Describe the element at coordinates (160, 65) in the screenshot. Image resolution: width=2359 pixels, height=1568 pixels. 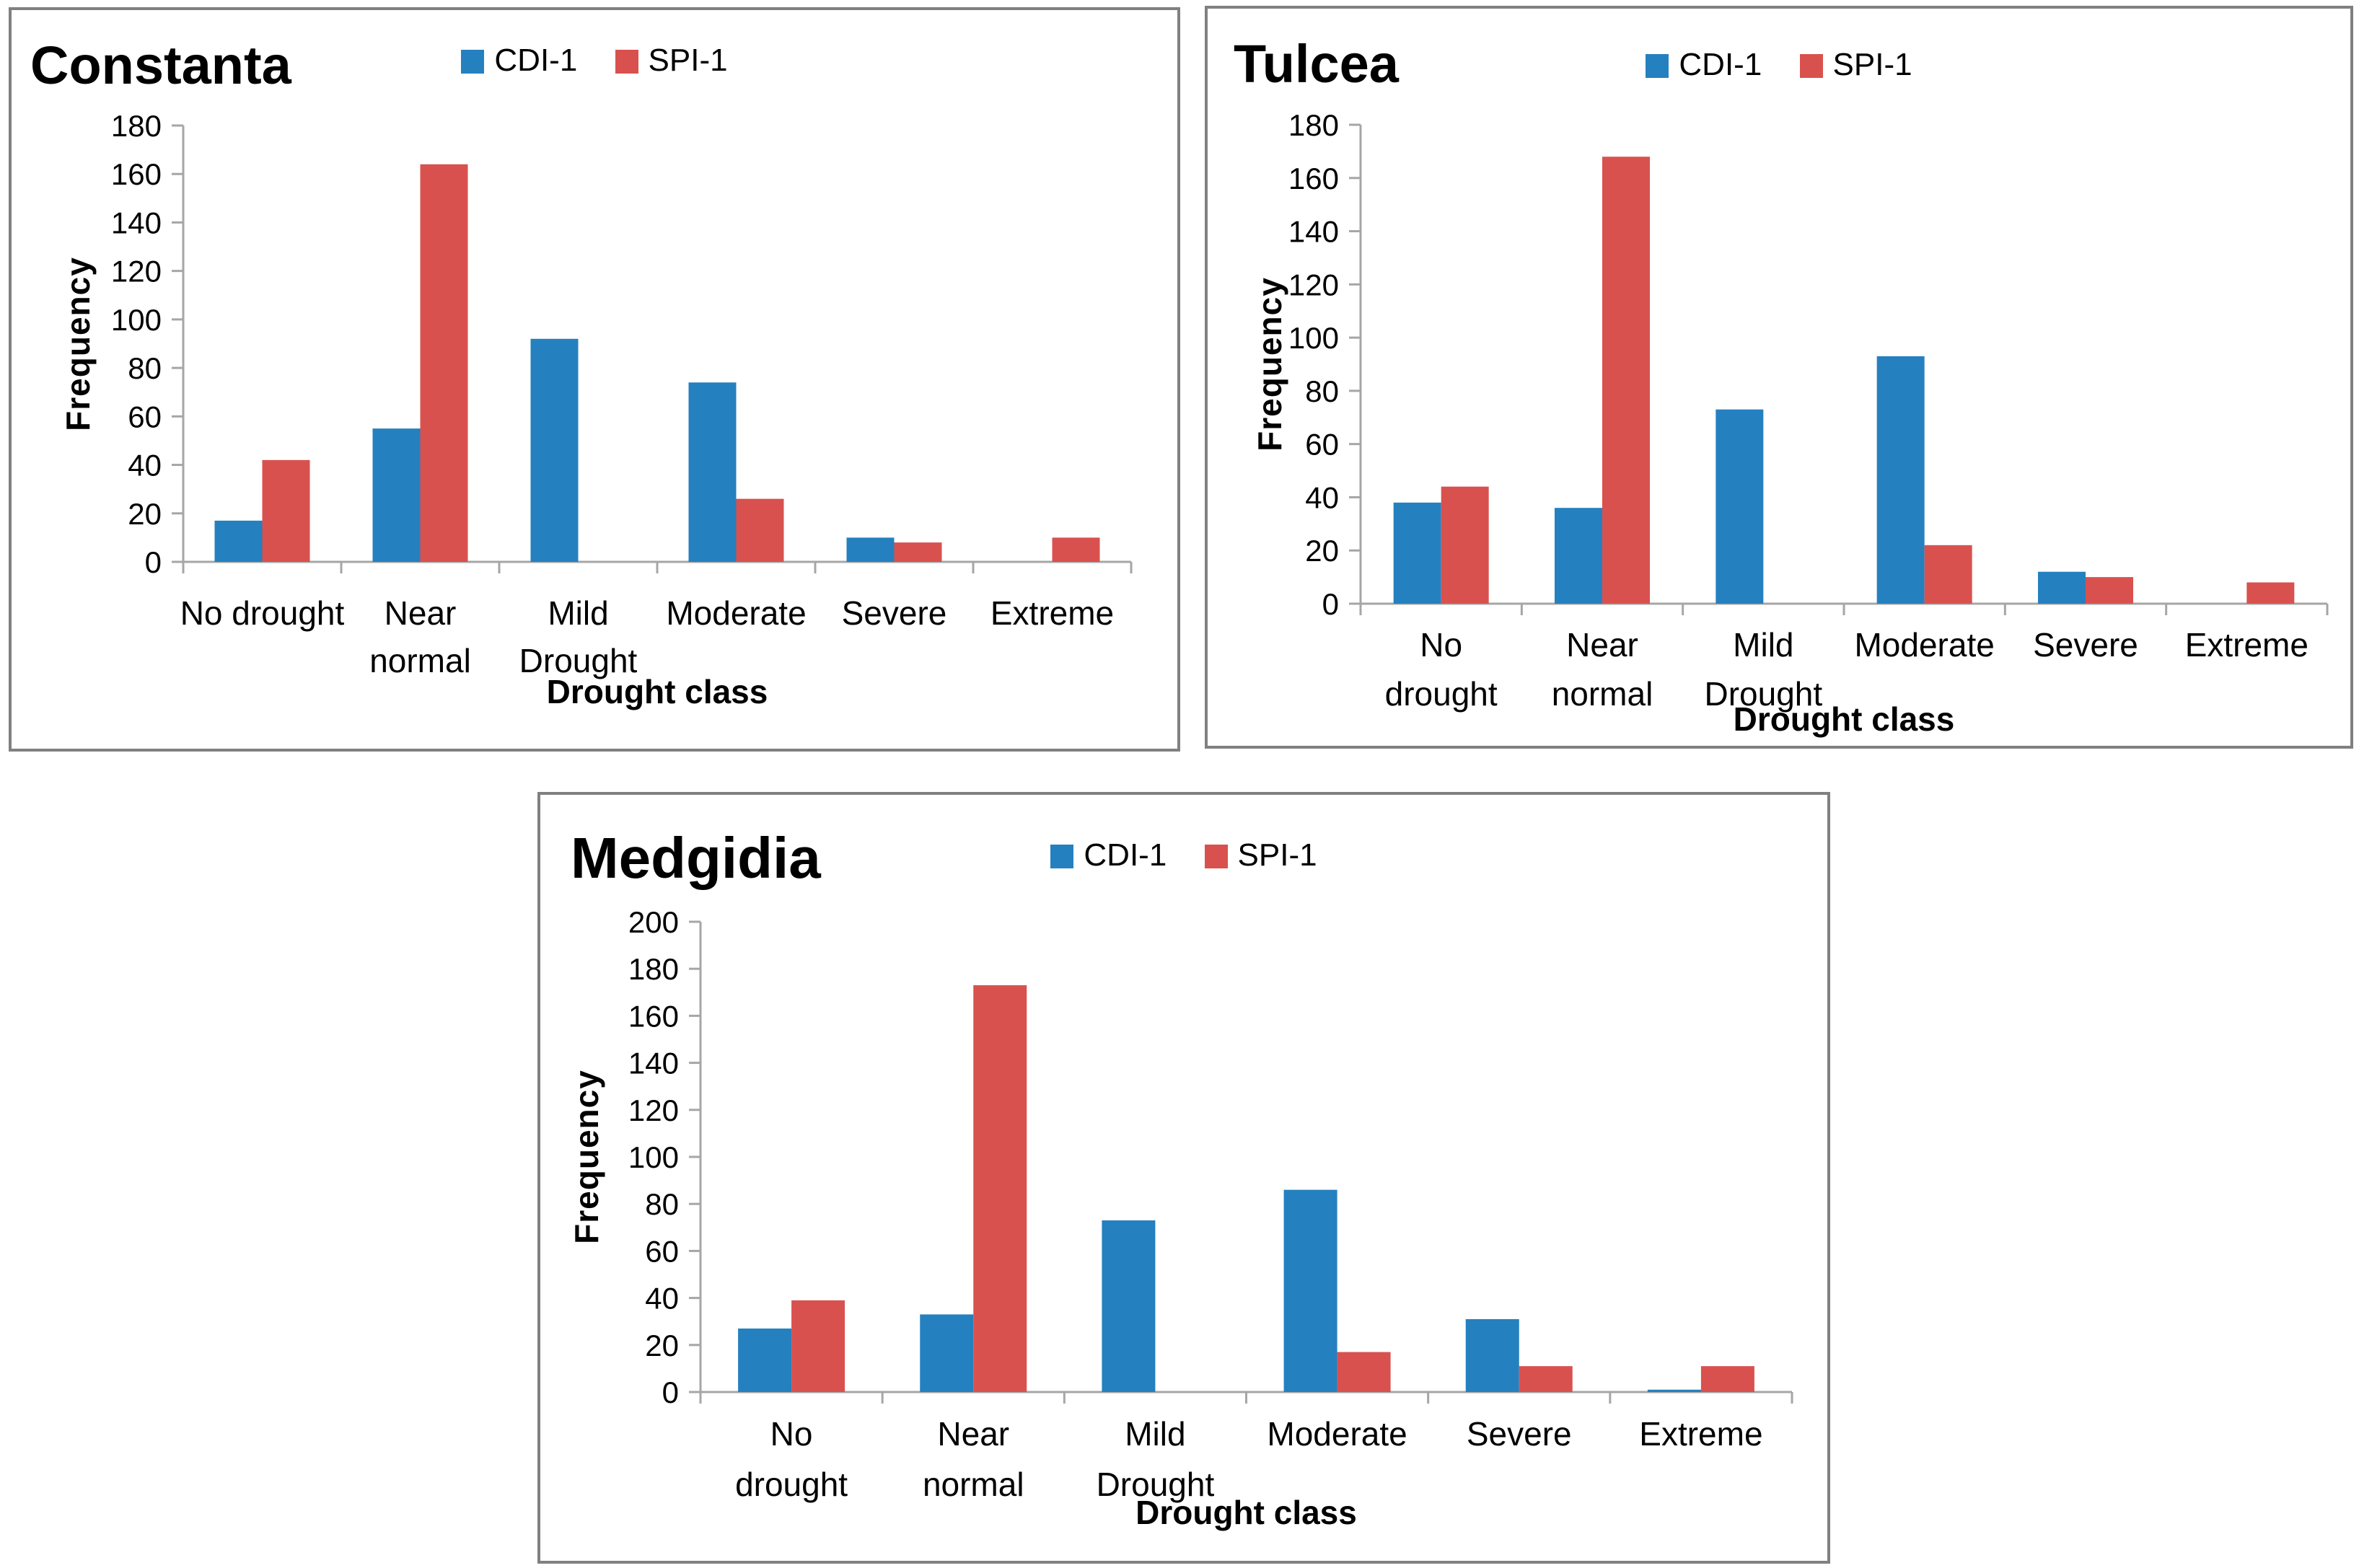
I see `chart-title: Constanta` at that location.